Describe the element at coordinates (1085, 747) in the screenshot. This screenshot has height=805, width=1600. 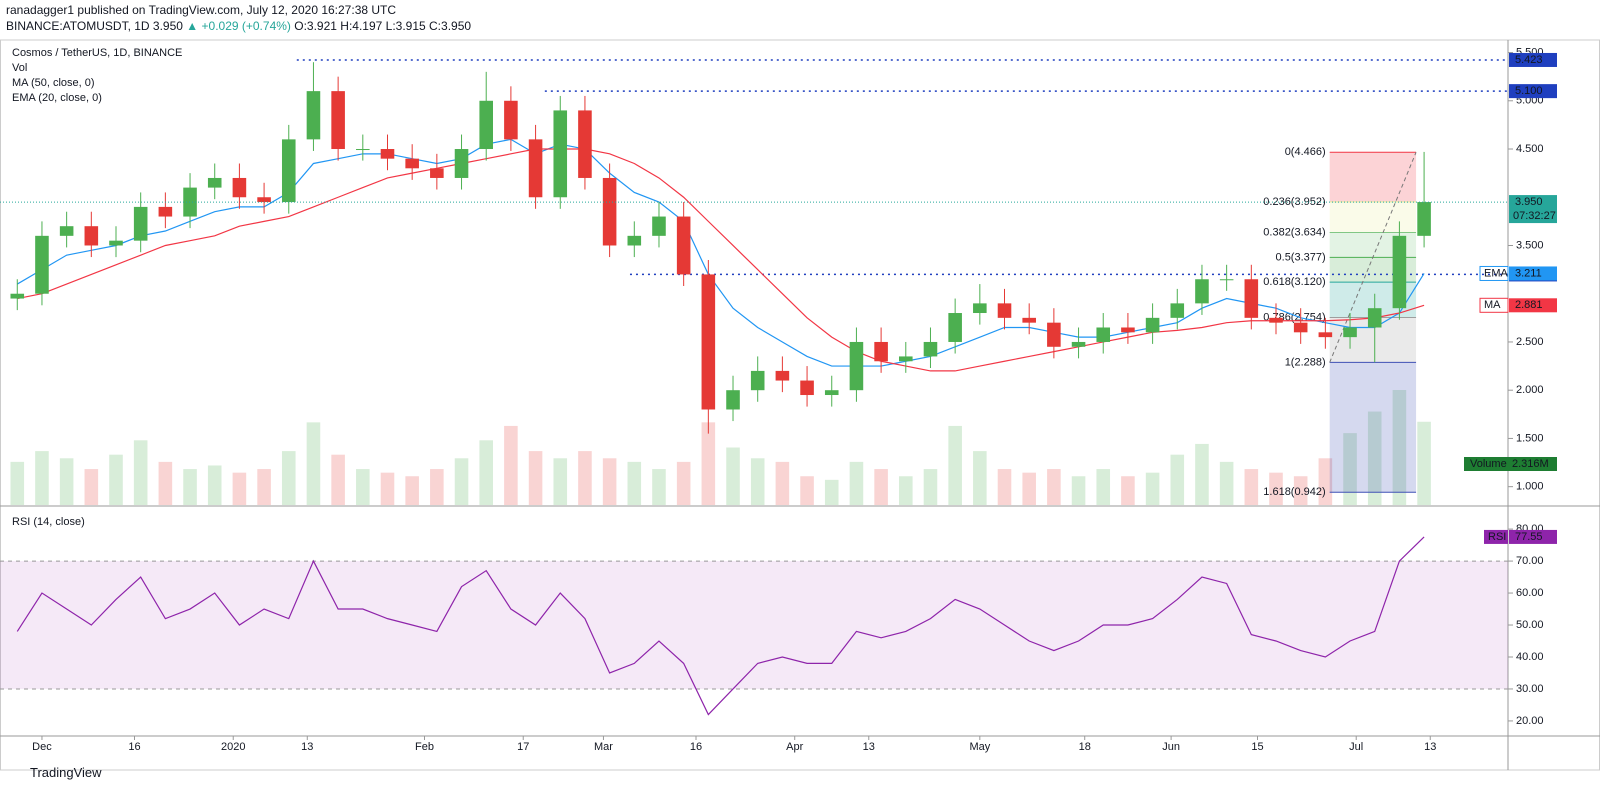
I see `x-tick-label: 18` at that location.